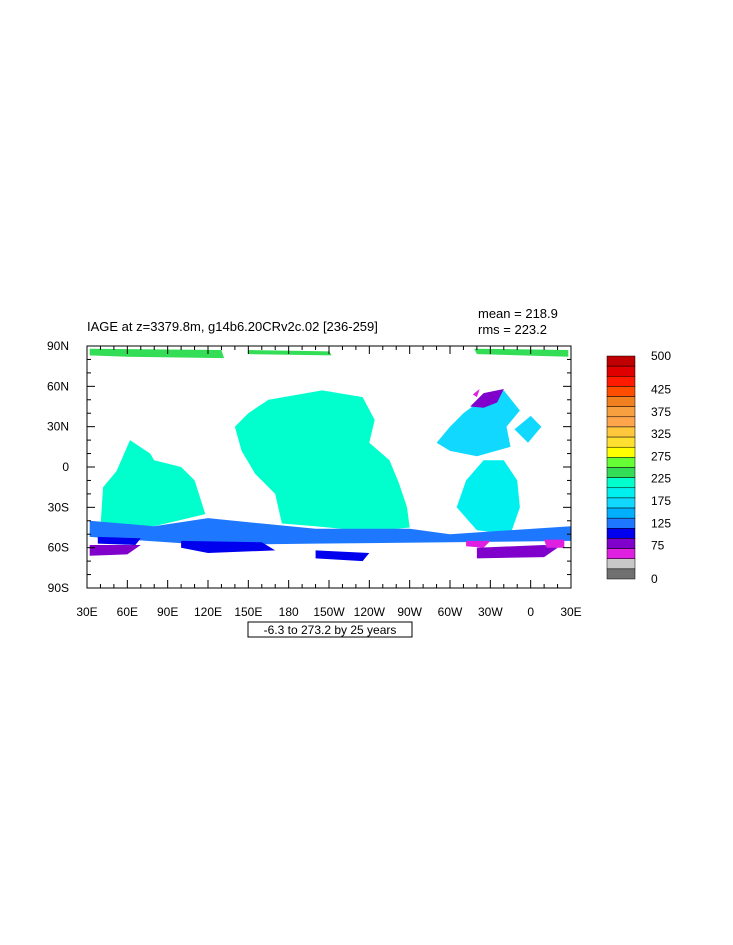 The height and width of the screenshot is (945, 733). Describe the element at coordinates (661, 356) in the screenshot. I see `colorbar-label: 500` at that location.